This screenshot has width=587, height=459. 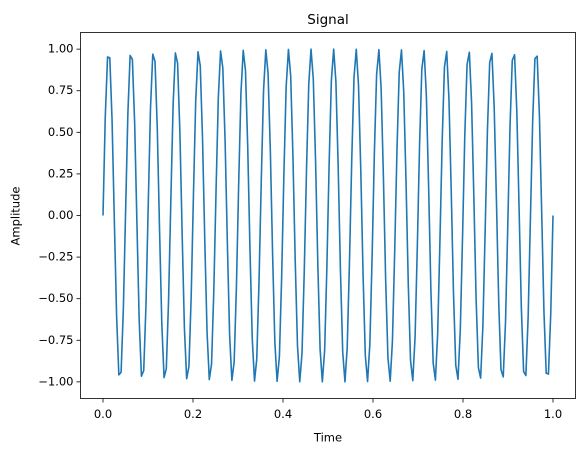 I want to click on x-tick-label: 0.4, so click(x=283, y=414).